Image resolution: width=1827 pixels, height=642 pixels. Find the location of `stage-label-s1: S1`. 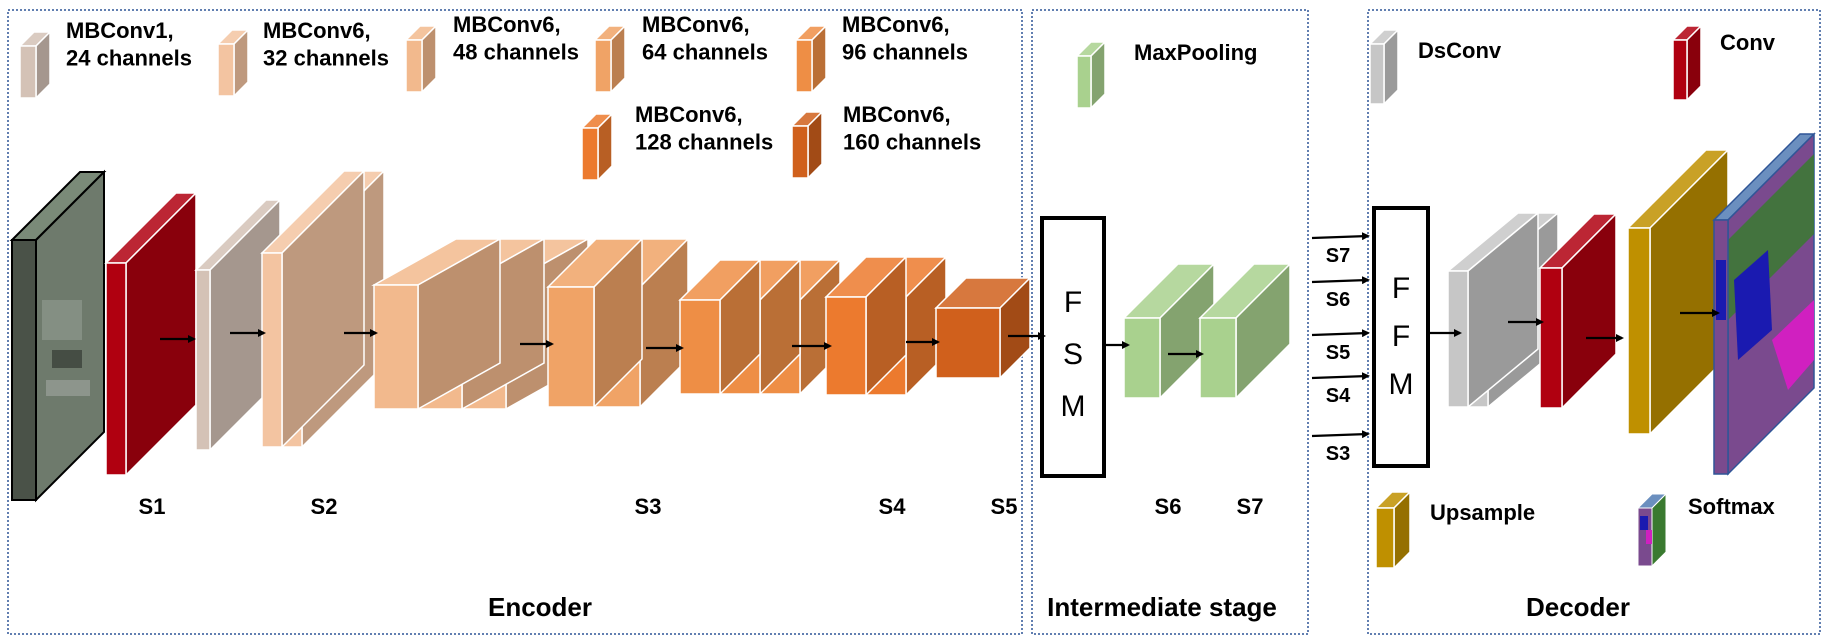

stage-label-s1: S1 is located at coordinates (152, 506).